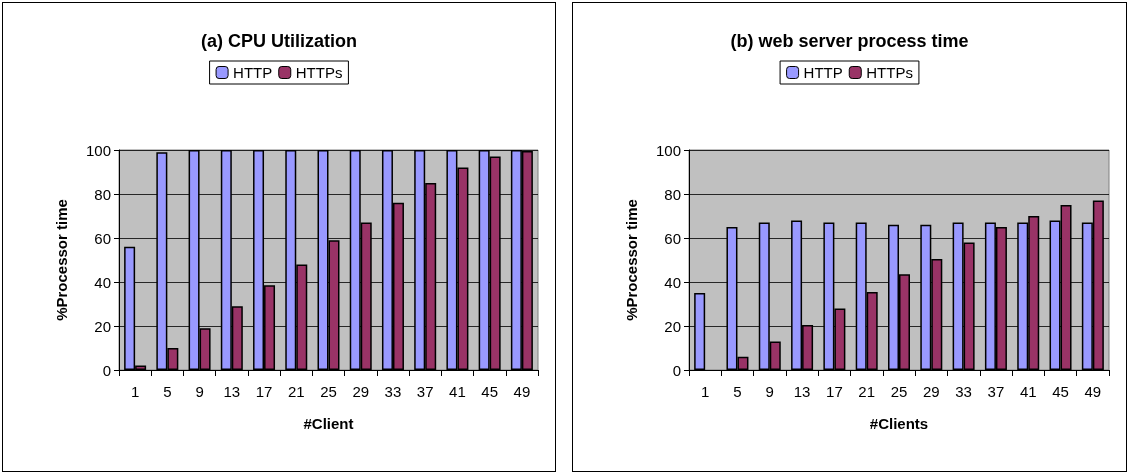  I want to click on chart-title: (b) web server process time, so click(849, 41).